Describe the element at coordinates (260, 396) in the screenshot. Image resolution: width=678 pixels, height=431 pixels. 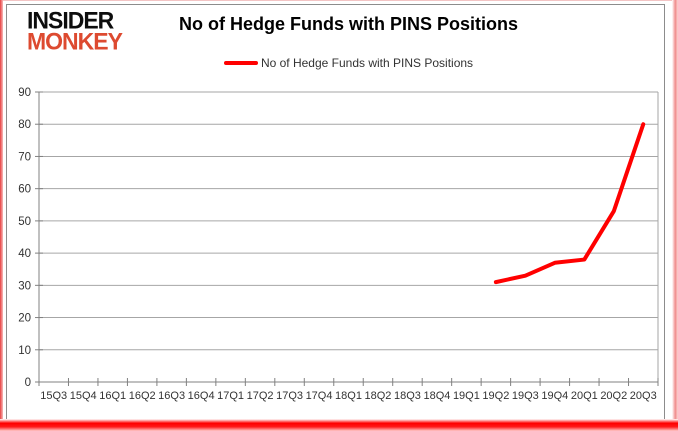
I see `x-axis-label: 17Q2` at that location.